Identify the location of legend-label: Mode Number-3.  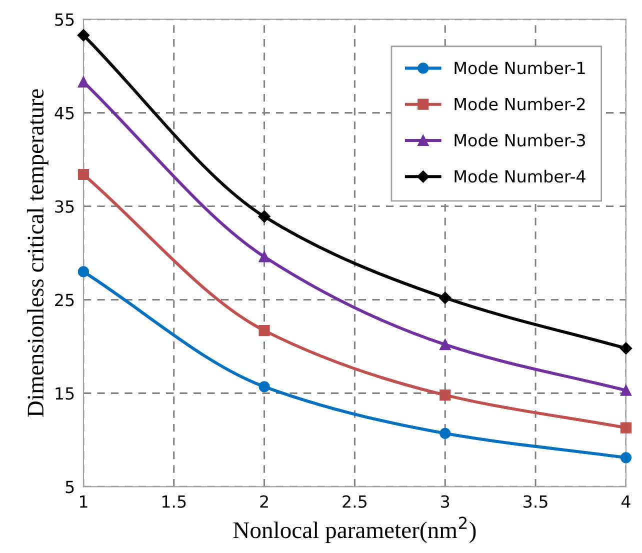
(520, 140).